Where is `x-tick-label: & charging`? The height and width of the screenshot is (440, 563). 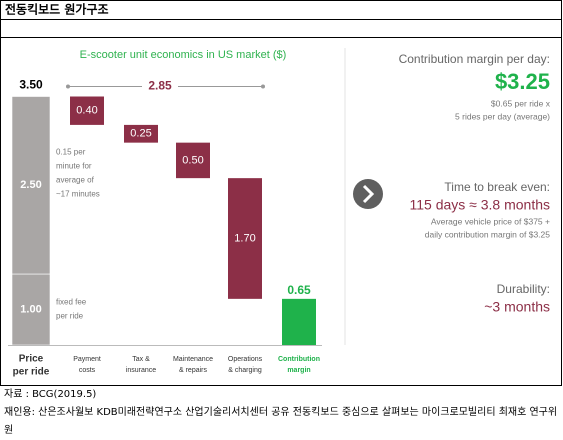 x-tick-label: & charging is located at coordinates (245, 370).